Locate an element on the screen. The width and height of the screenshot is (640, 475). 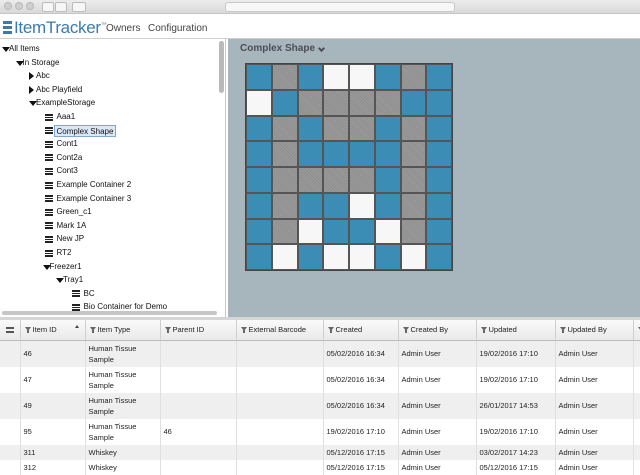
sort-arrow is located at coordinates (77, 326).